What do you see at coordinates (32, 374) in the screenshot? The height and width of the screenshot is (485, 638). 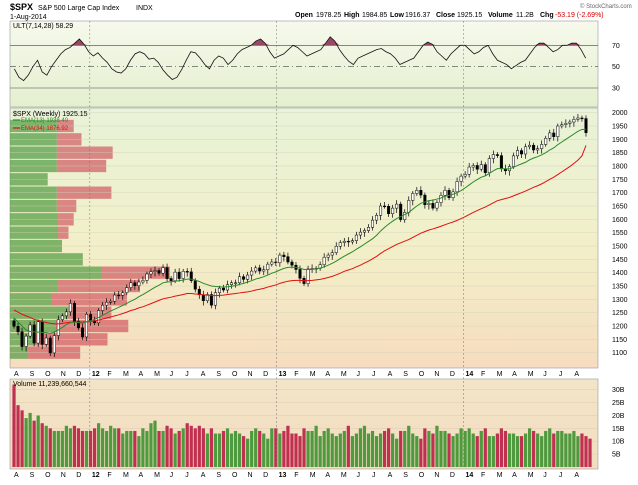 I see `x-label-top-1: S` at bounding box center [32, 374].